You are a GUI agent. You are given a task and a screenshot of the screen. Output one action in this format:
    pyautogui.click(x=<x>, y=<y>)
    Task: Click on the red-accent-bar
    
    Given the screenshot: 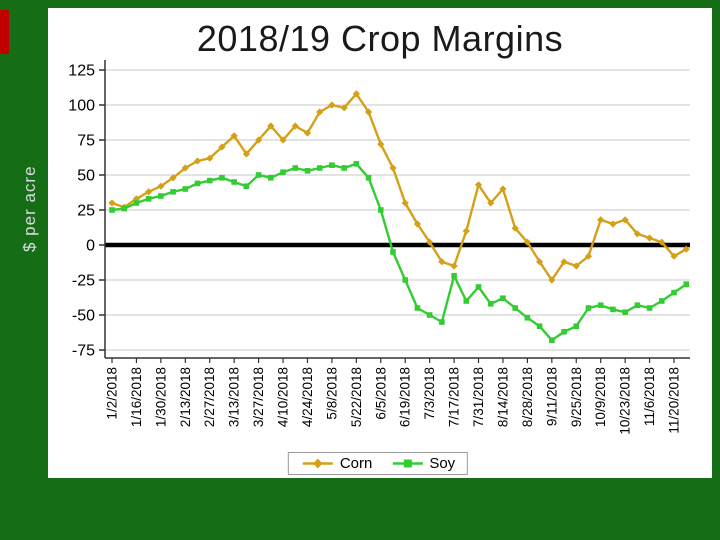 What is the action you would take?
    pyautogui.click(x=4, y=32)
    